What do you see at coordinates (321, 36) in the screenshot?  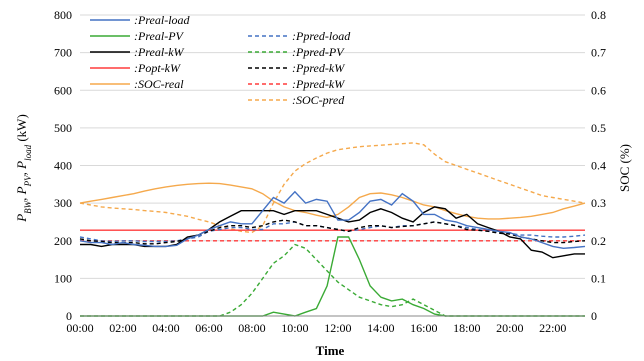 I see `legend-label: :Ppred-load` at bounding box center [321, 36].